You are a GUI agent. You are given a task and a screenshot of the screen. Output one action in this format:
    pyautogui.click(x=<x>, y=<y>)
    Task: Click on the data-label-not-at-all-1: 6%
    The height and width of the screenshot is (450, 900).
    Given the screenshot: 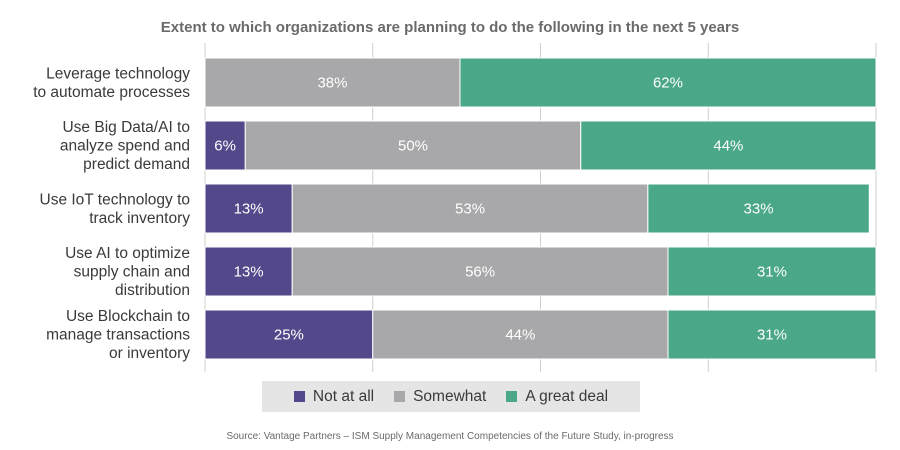 What is the action you would take?
    pyautogui.click(x=225, y=146)
    